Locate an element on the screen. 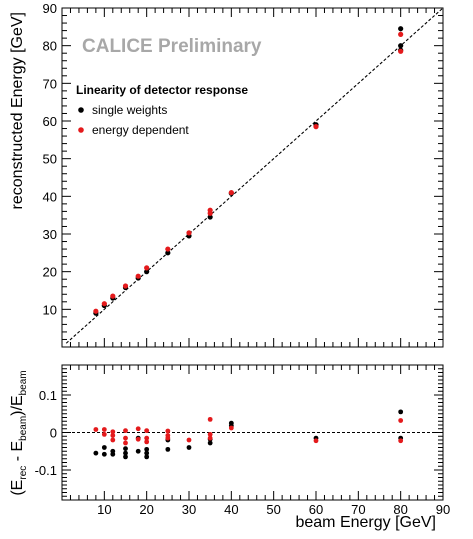 The height and width of the screenshot is (539, 473). bottom-y-tick-label: -0.1 is located at coordinates (46, 470).